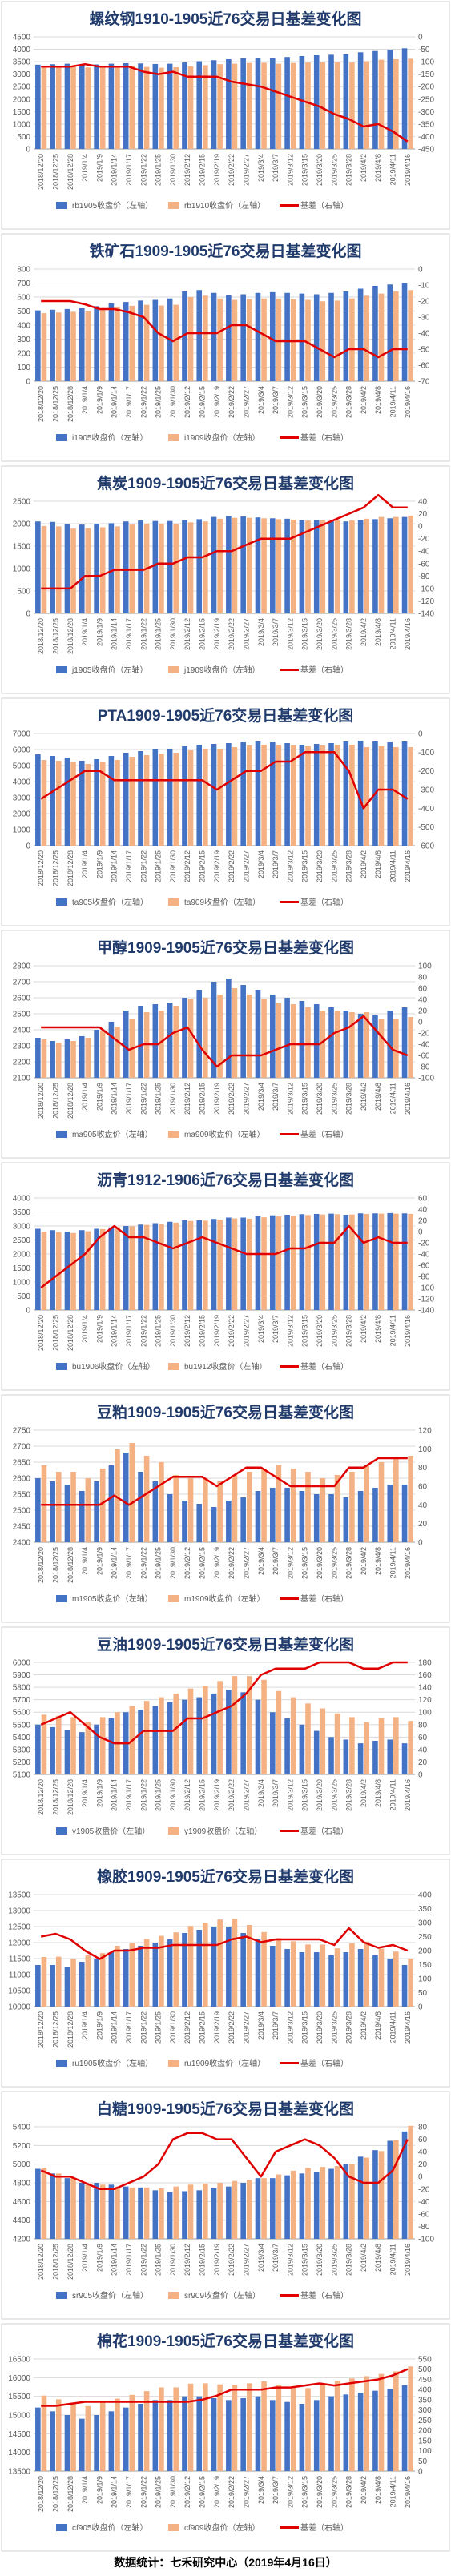 The width and height of the screenshot is (451, 2576). Describe the element at coordinates (41, 2494) in the screenshot. I see `x-tick-label: 2018/12/20` at that location.